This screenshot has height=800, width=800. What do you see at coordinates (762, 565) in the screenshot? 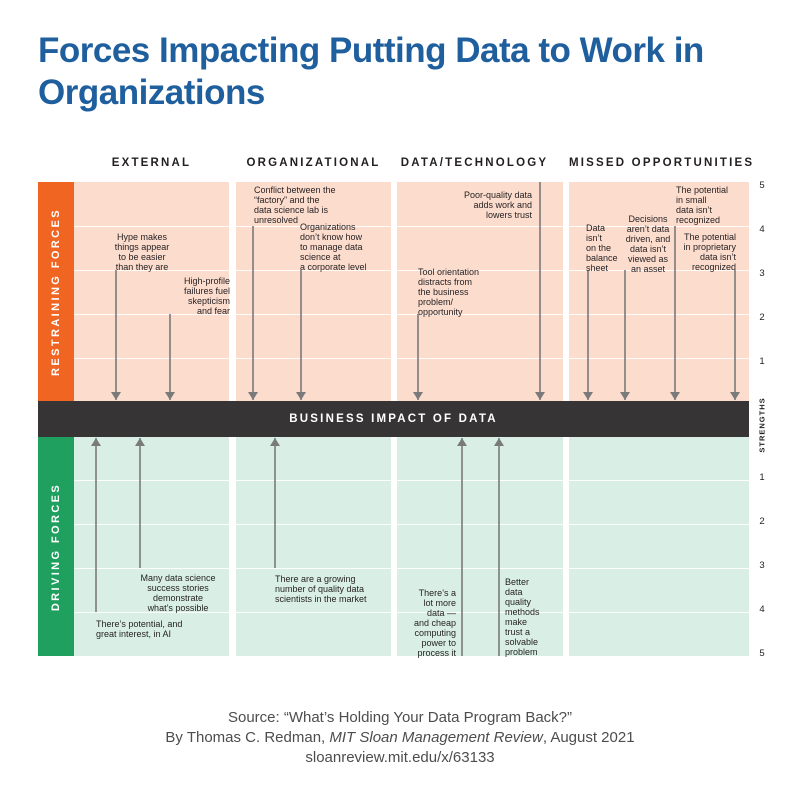
I see `tick-bottom-3: 3` at bounding box center [762, 565].